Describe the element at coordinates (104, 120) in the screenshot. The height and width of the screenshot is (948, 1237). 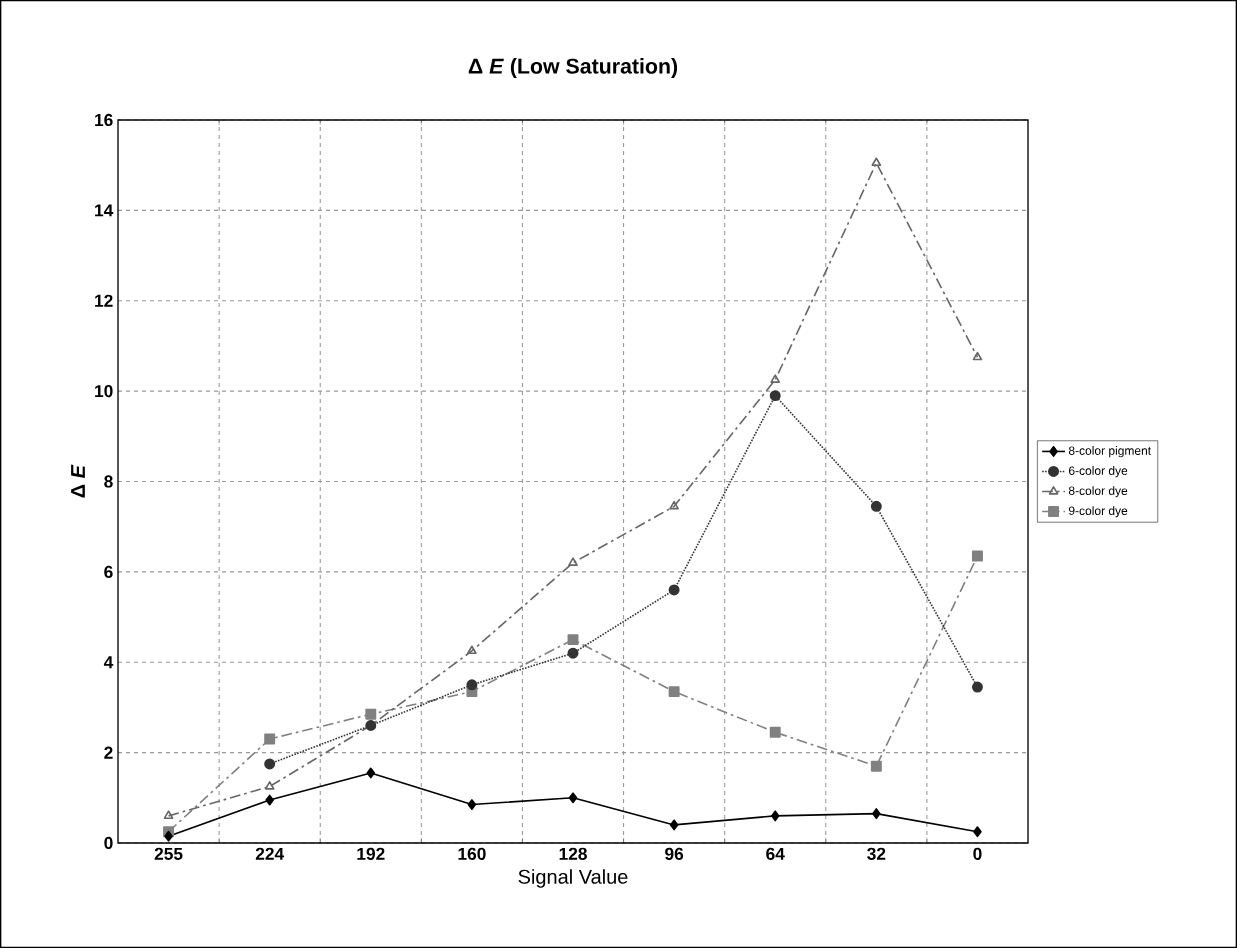
I see `y-tick-label: 16` at that location.